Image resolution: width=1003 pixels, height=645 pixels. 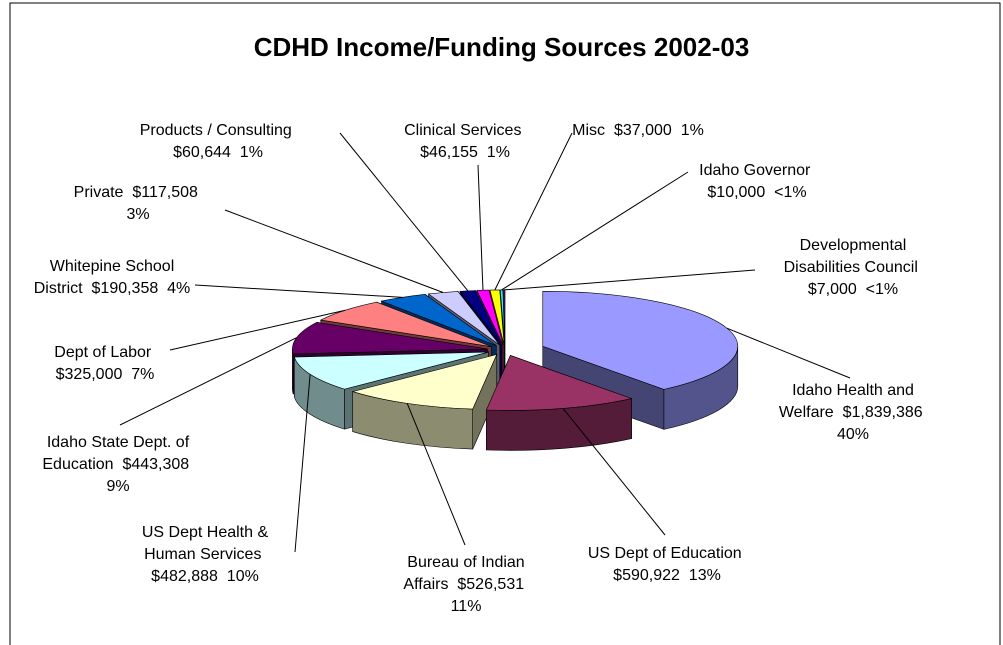 I want to click on slice-percent: 9%, so click(x=118, y=486).